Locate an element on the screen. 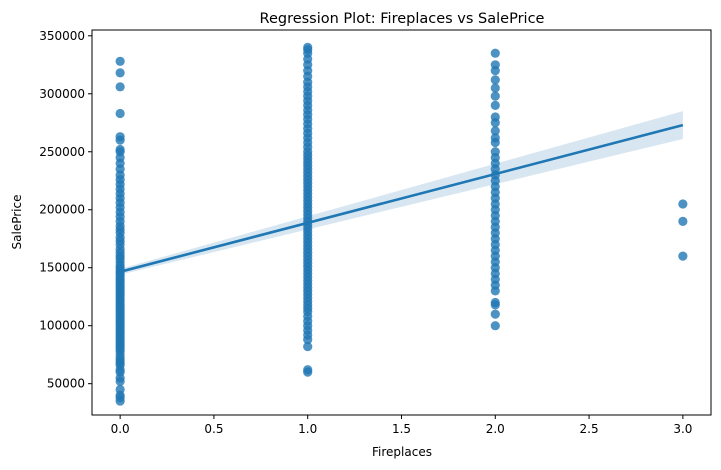 Image resolution: width=721 pixels, height=470 pixels. y-tick-label: 150000 is located at coordinates (62, 268).